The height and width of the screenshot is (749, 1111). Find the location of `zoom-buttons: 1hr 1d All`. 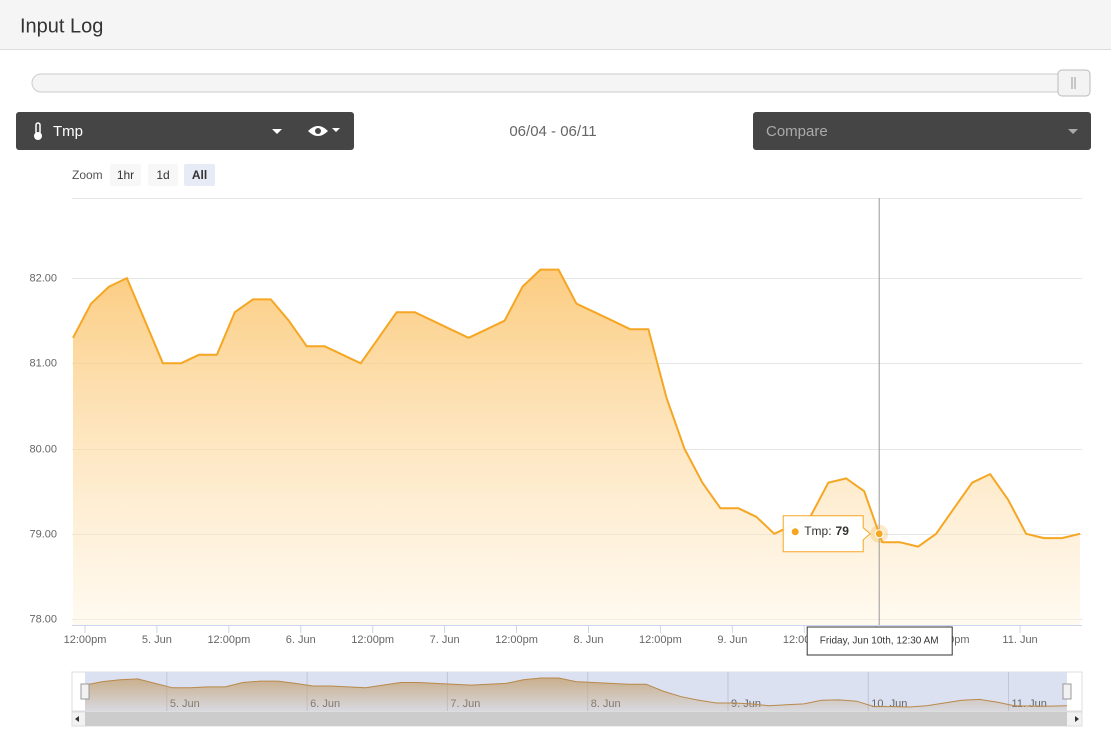

zoom-buttons: 1hr 1d All is located at coordinates (162, 175).